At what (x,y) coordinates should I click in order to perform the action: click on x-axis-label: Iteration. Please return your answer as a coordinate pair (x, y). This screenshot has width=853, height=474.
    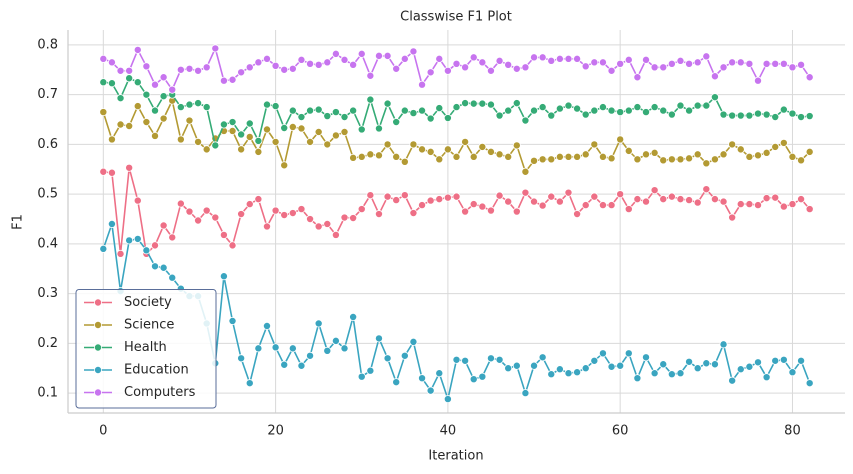
    Looking at the image, I should click on (455, 456).